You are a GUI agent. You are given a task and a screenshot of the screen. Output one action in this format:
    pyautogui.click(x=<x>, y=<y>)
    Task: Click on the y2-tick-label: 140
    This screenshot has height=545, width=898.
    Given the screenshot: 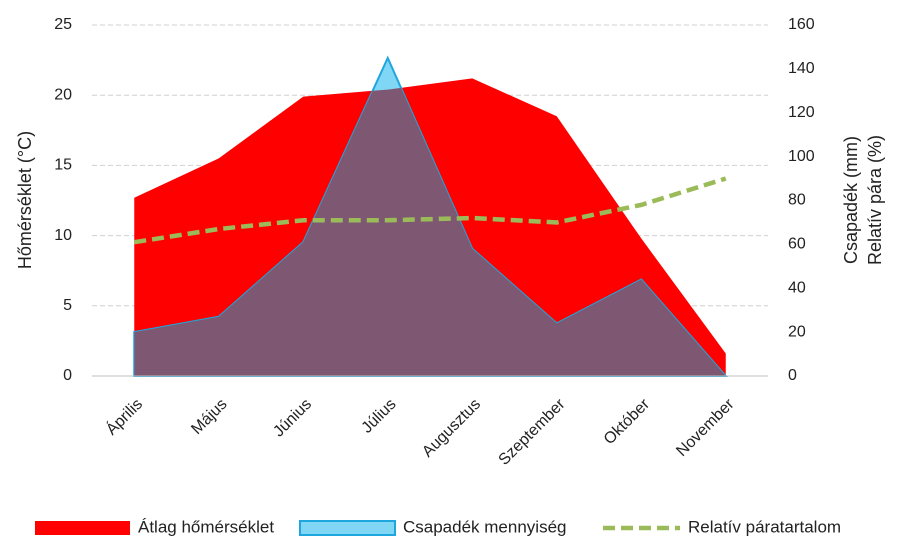 What is the action you would take?
    pyautogui.click(x=801, y=68)
    